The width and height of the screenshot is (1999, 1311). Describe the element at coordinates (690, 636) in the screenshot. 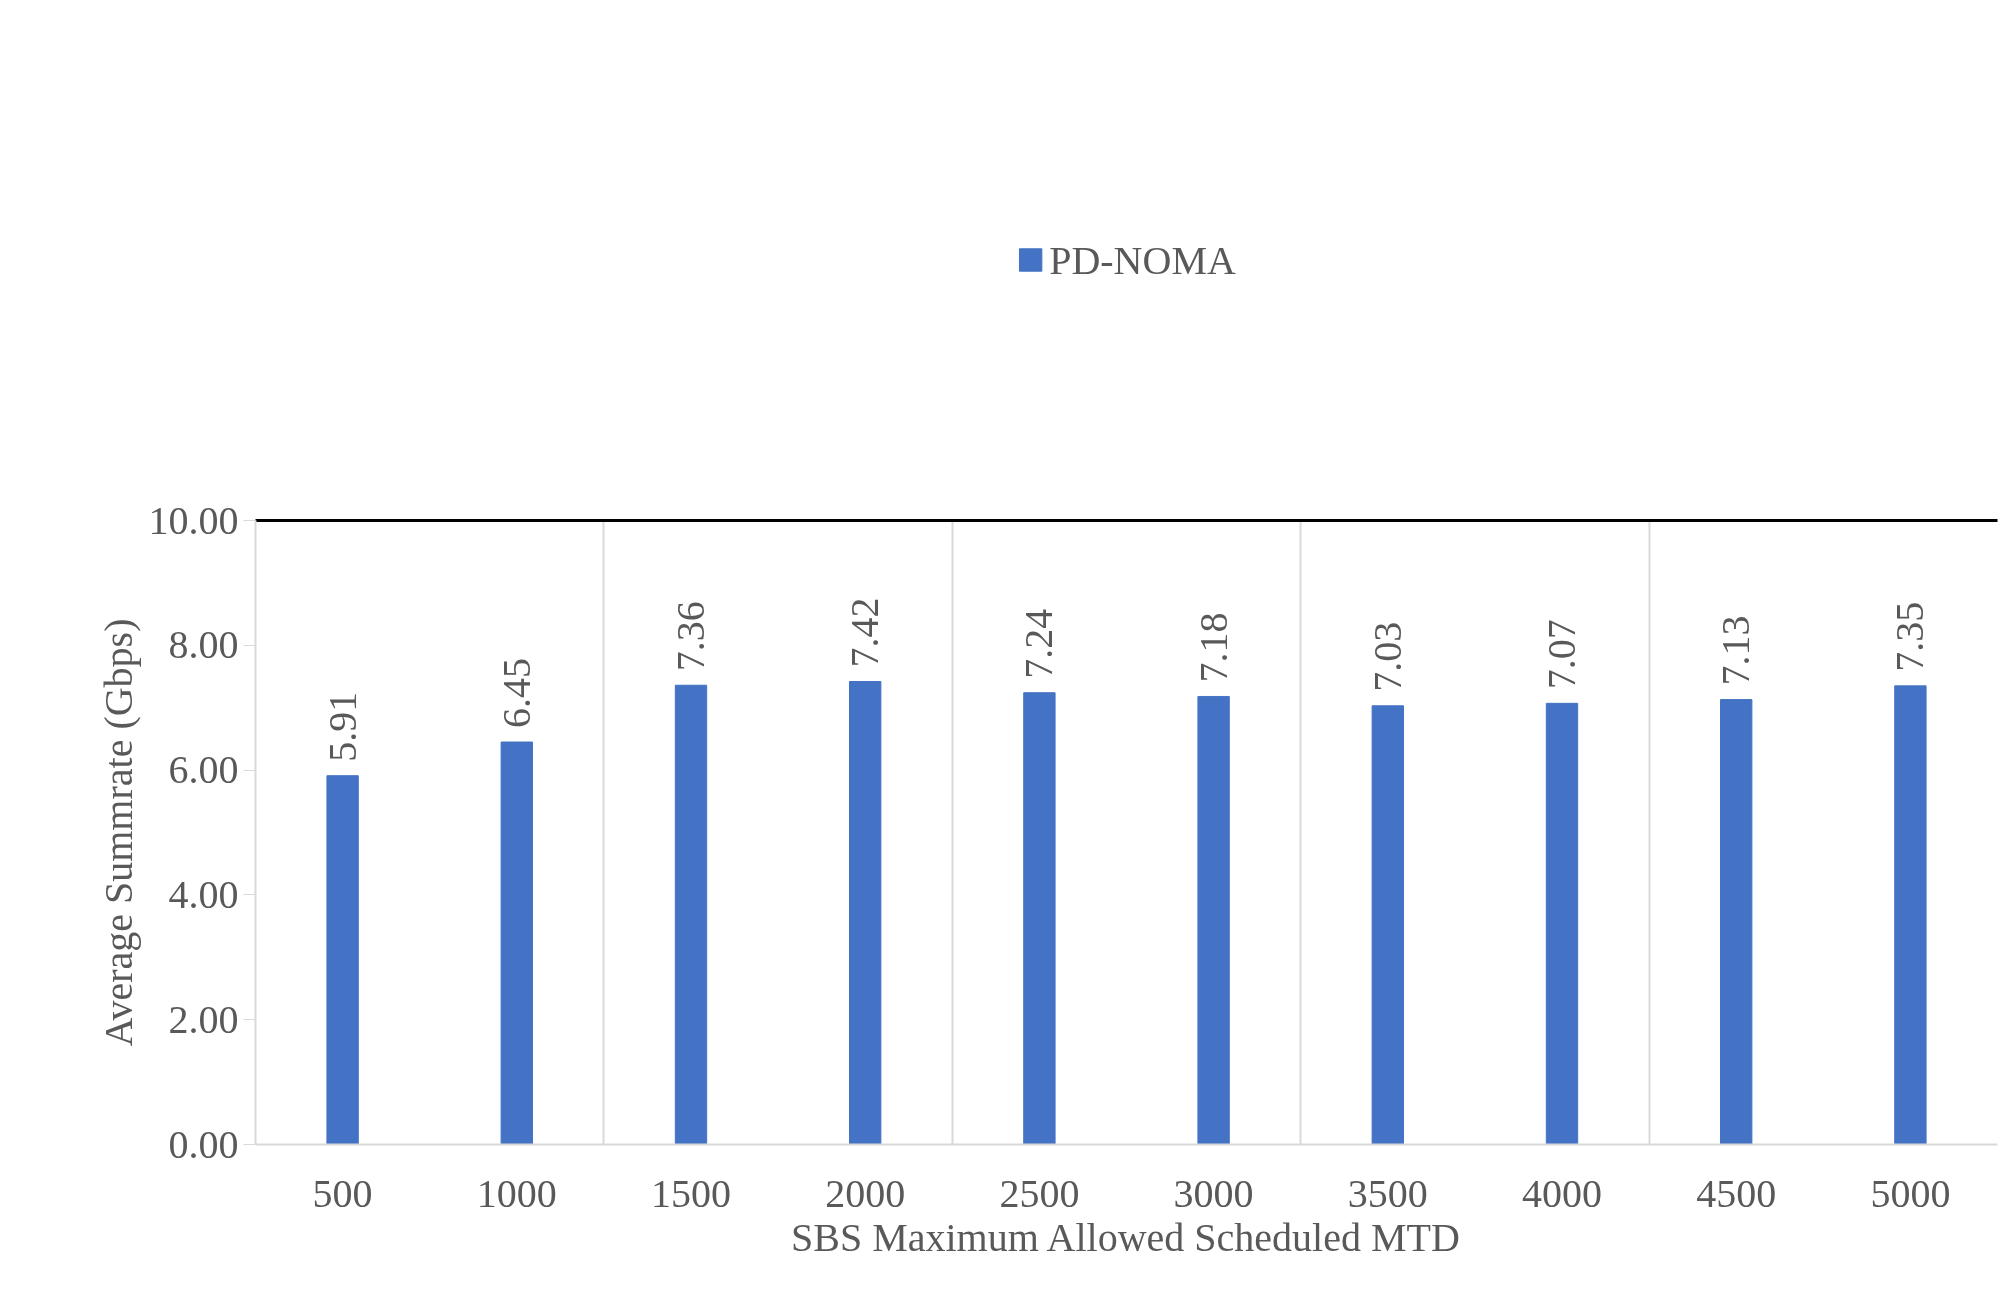

I see `text: 7.36` at that location.